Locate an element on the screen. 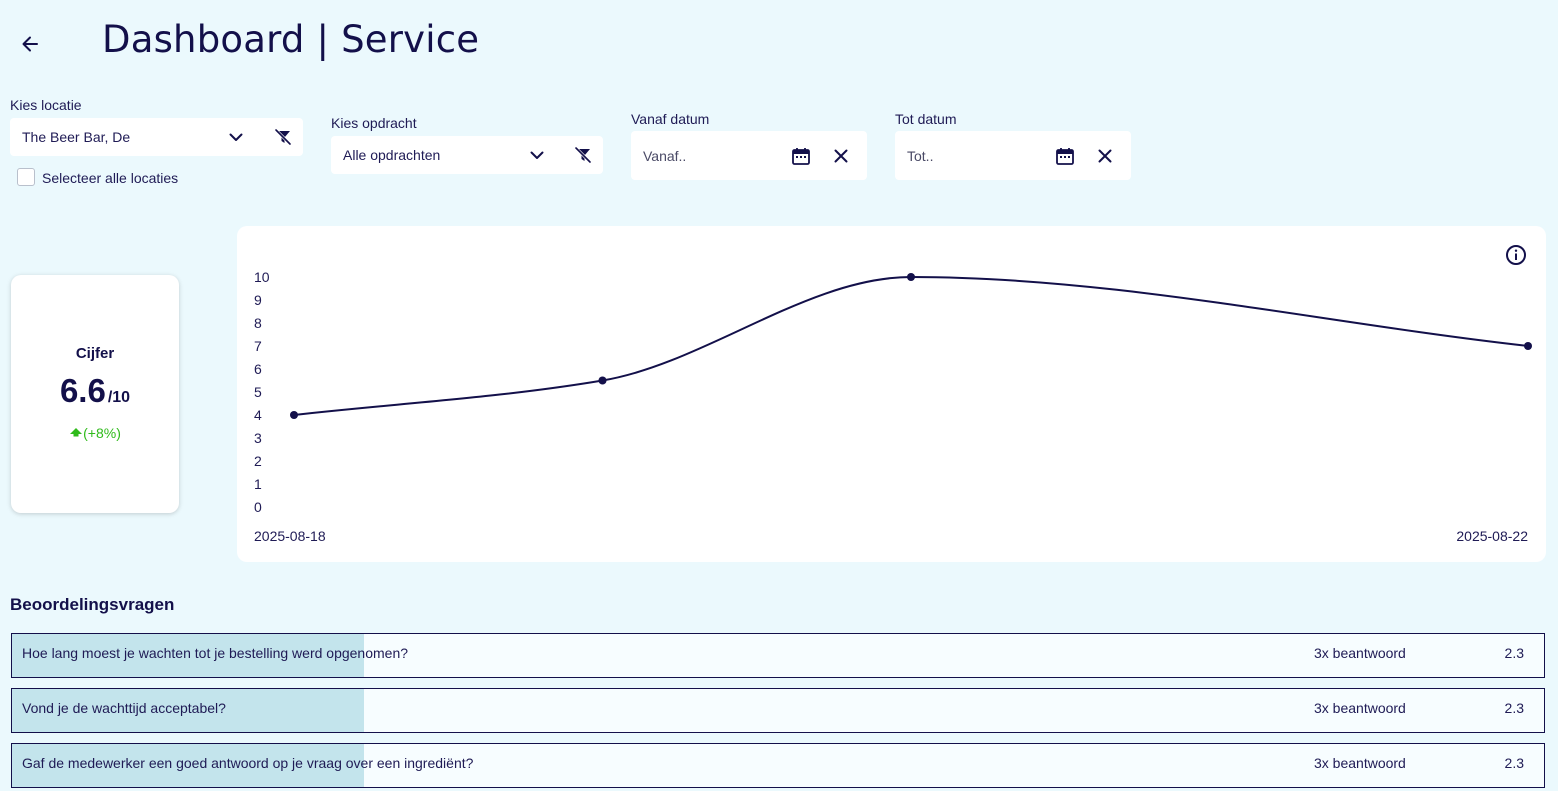 This screenshot has width=1558, height=791. info-icon is located at coordinates (1516, 255).